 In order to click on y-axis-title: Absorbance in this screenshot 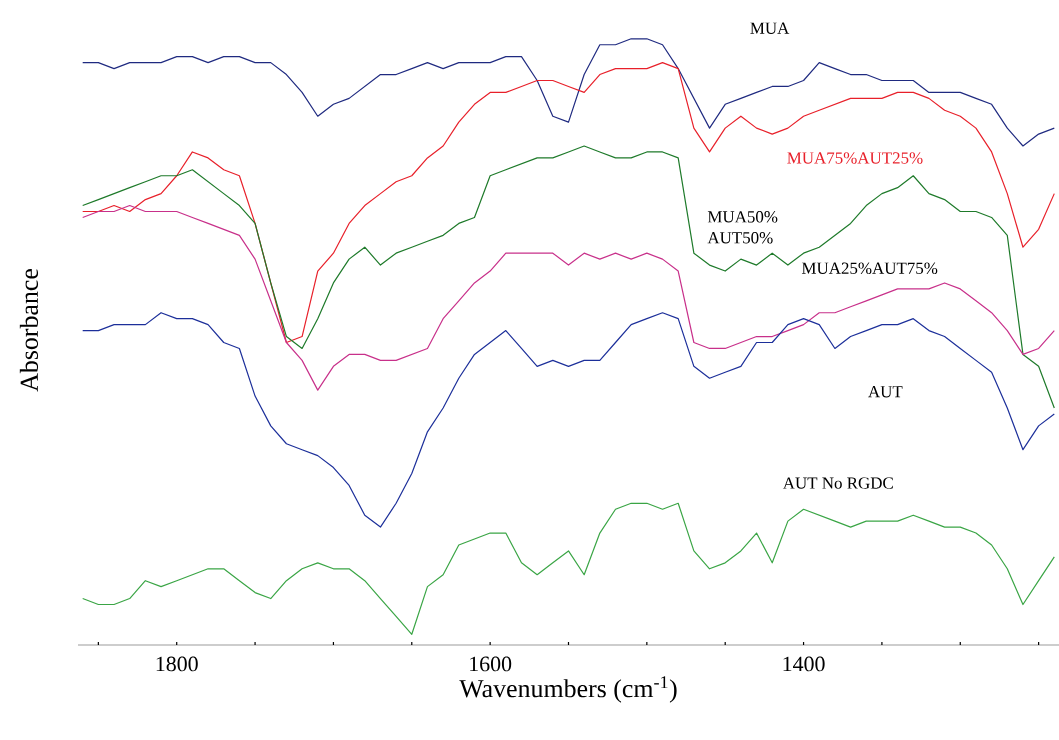, I will do `click(29, 330)`.